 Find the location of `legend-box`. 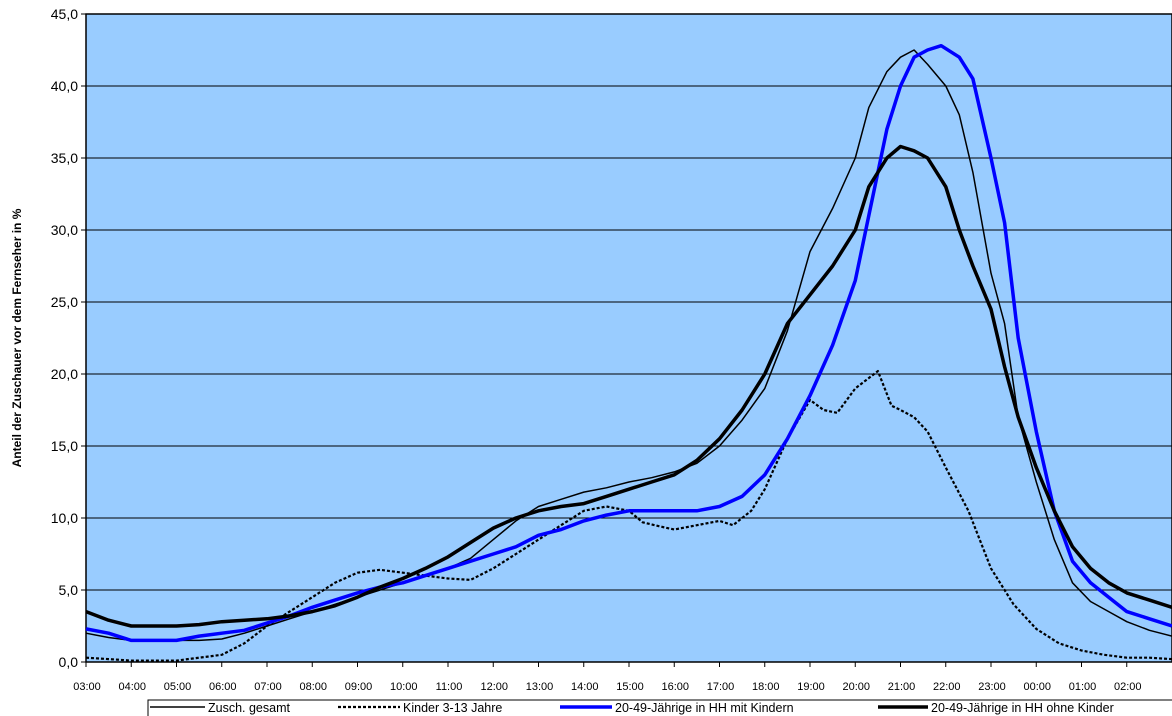

legend-box is located at coordinates (659, 707).